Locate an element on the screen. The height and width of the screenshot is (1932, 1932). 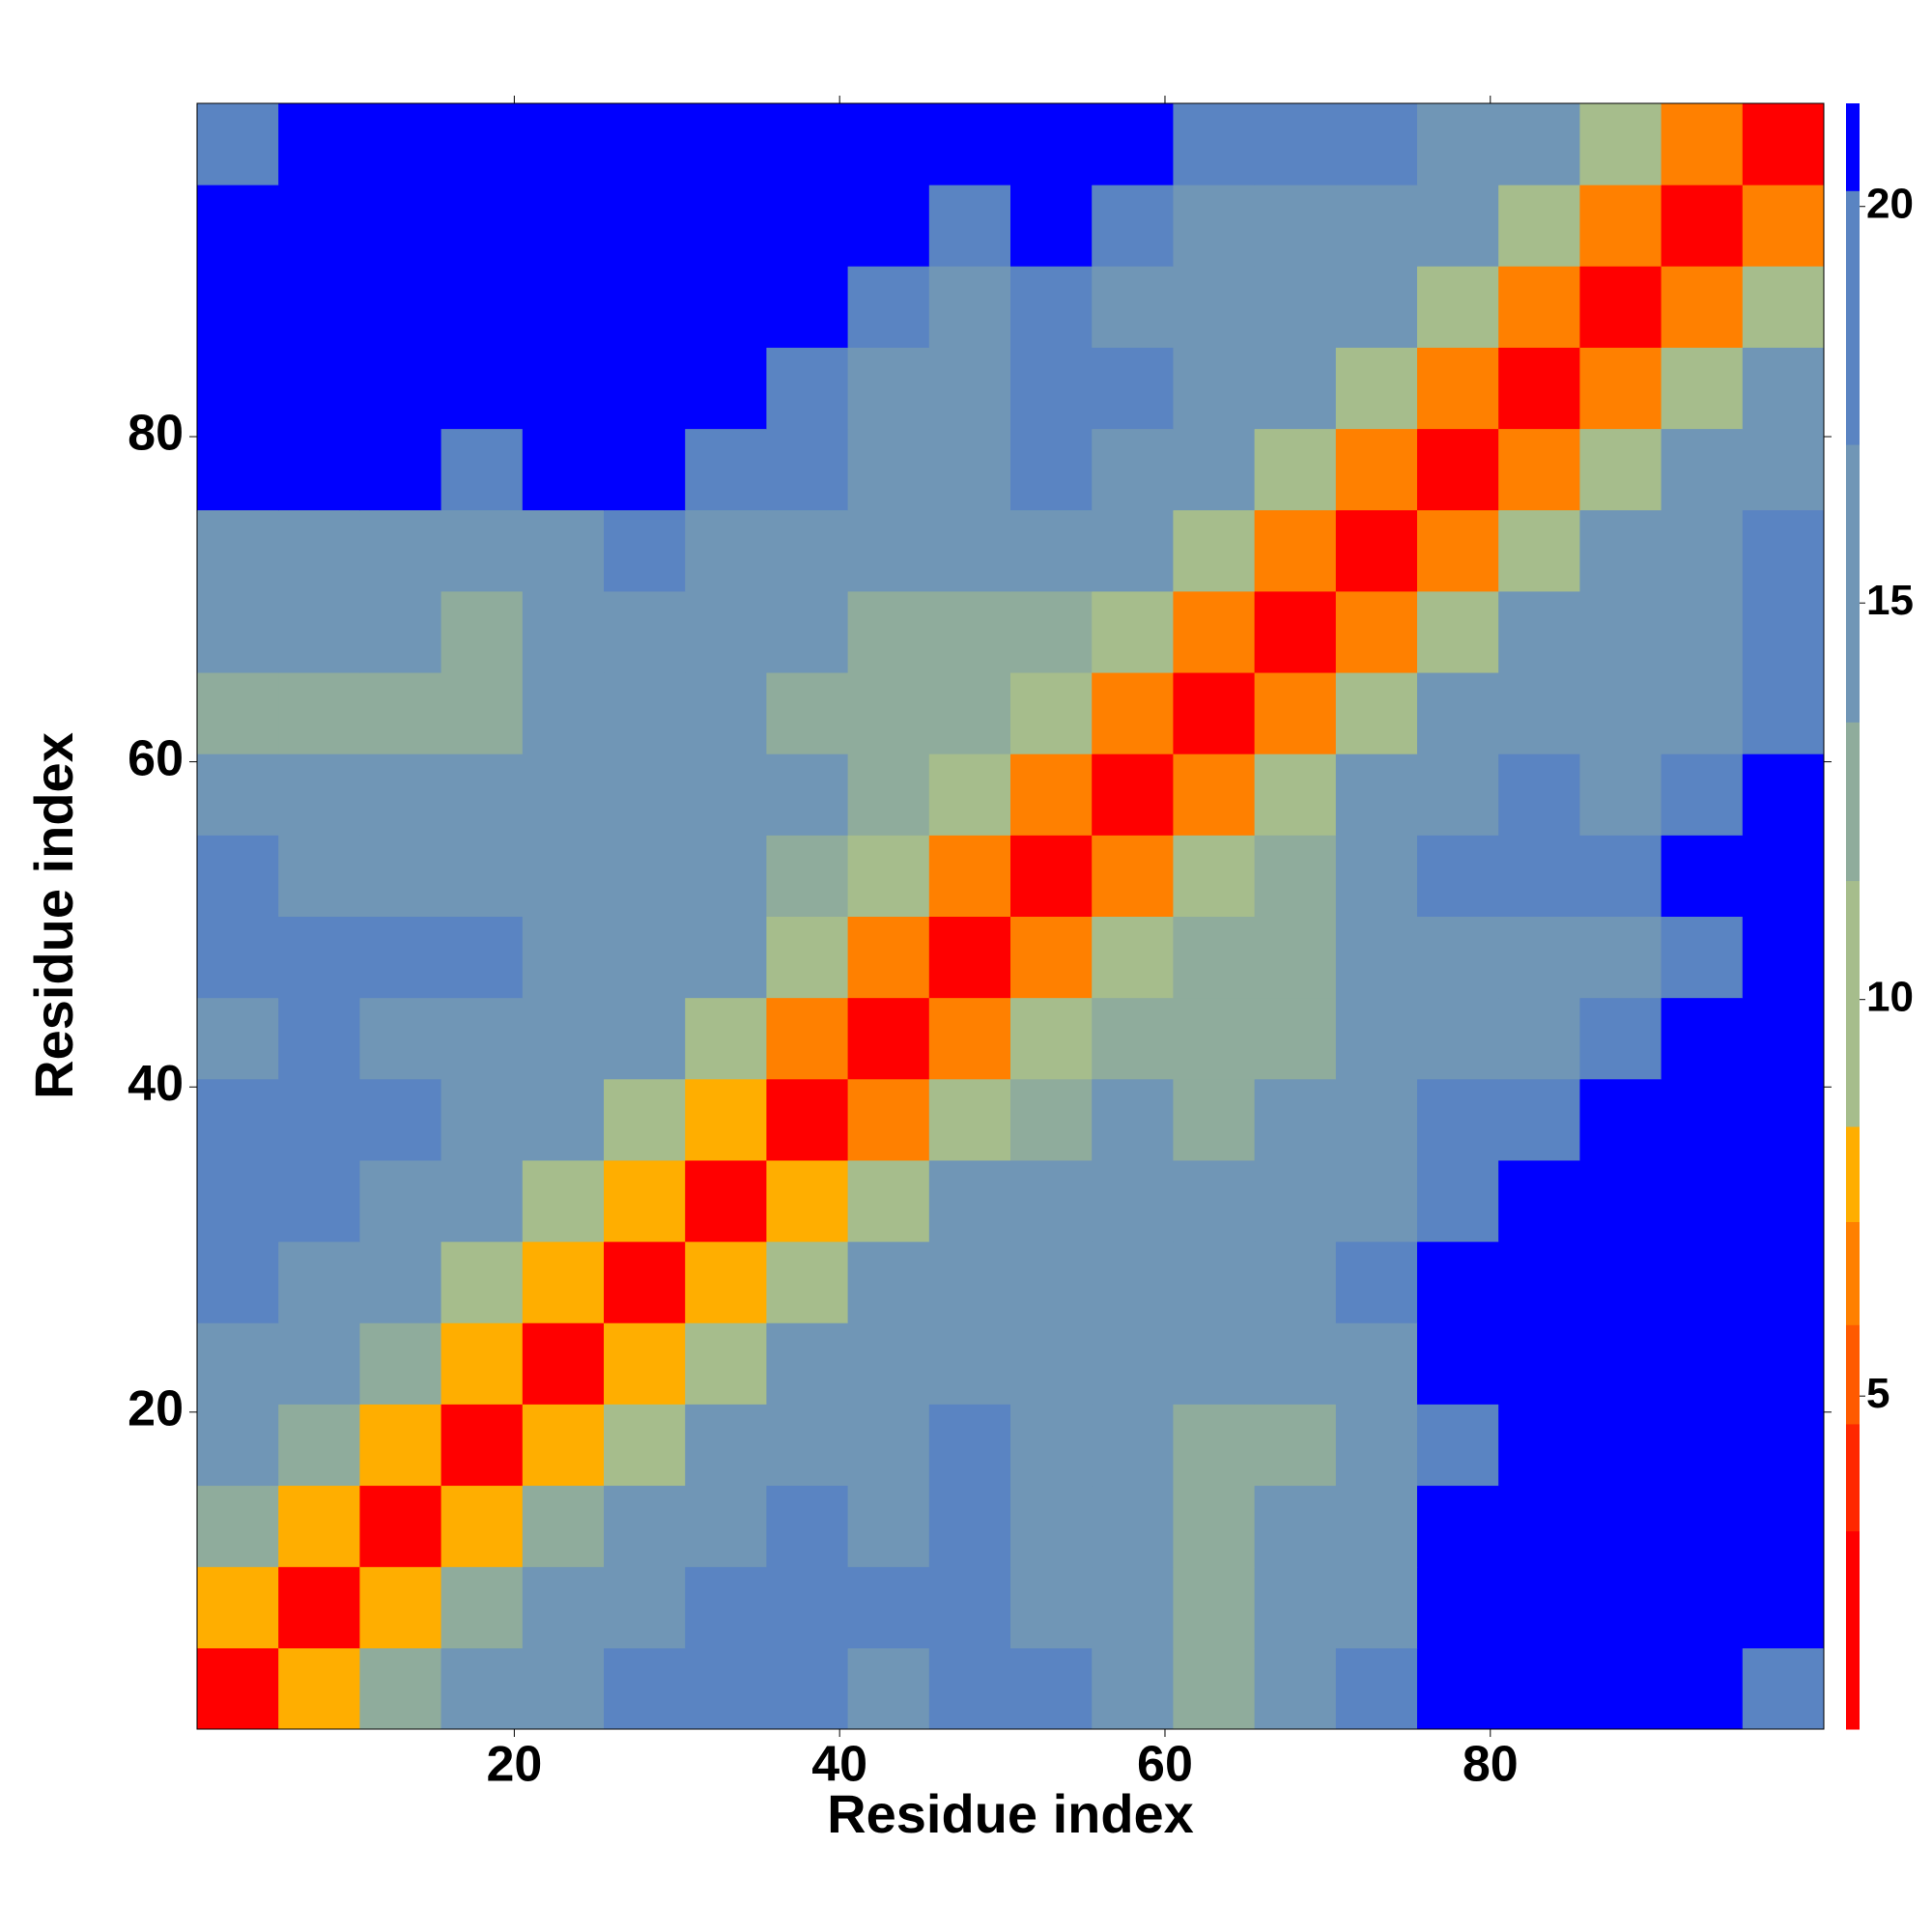
x-tick-label: 40 is located at coordinates (839, 1765).